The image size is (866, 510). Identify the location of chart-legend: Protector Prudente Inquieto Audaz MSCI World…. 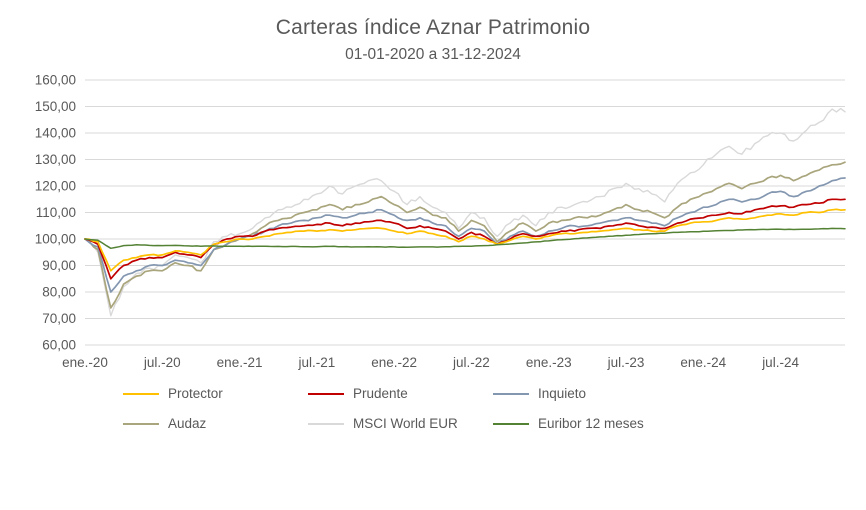
(433, 408).